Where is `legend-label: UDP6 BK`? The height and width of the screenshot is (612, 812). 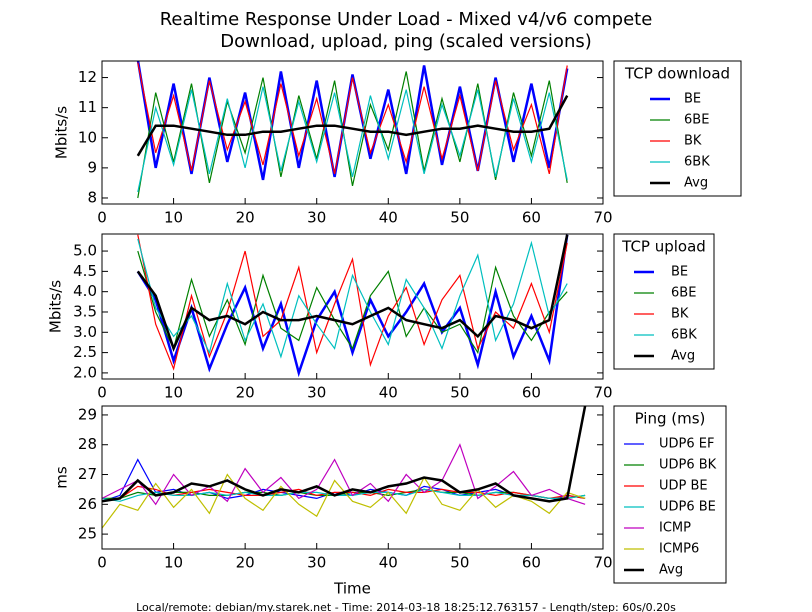
legend-label: UDP6 BK is located at coordinates (688, 465).